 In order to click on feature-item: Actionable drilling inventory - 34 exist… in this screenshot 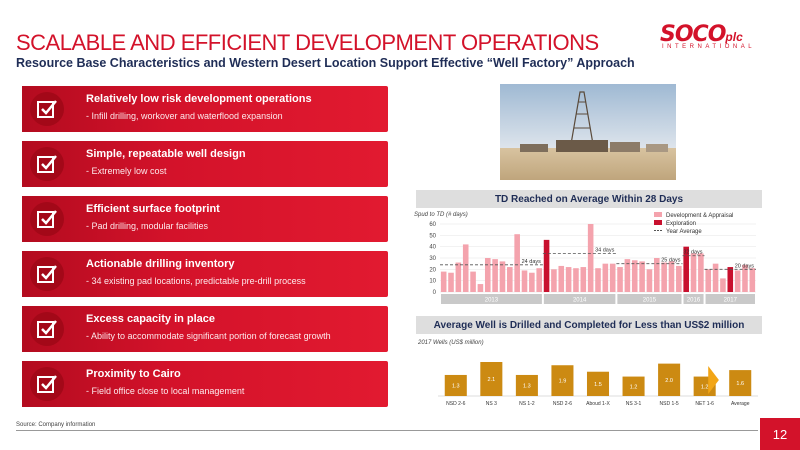, I will do `click(205, 274)`.